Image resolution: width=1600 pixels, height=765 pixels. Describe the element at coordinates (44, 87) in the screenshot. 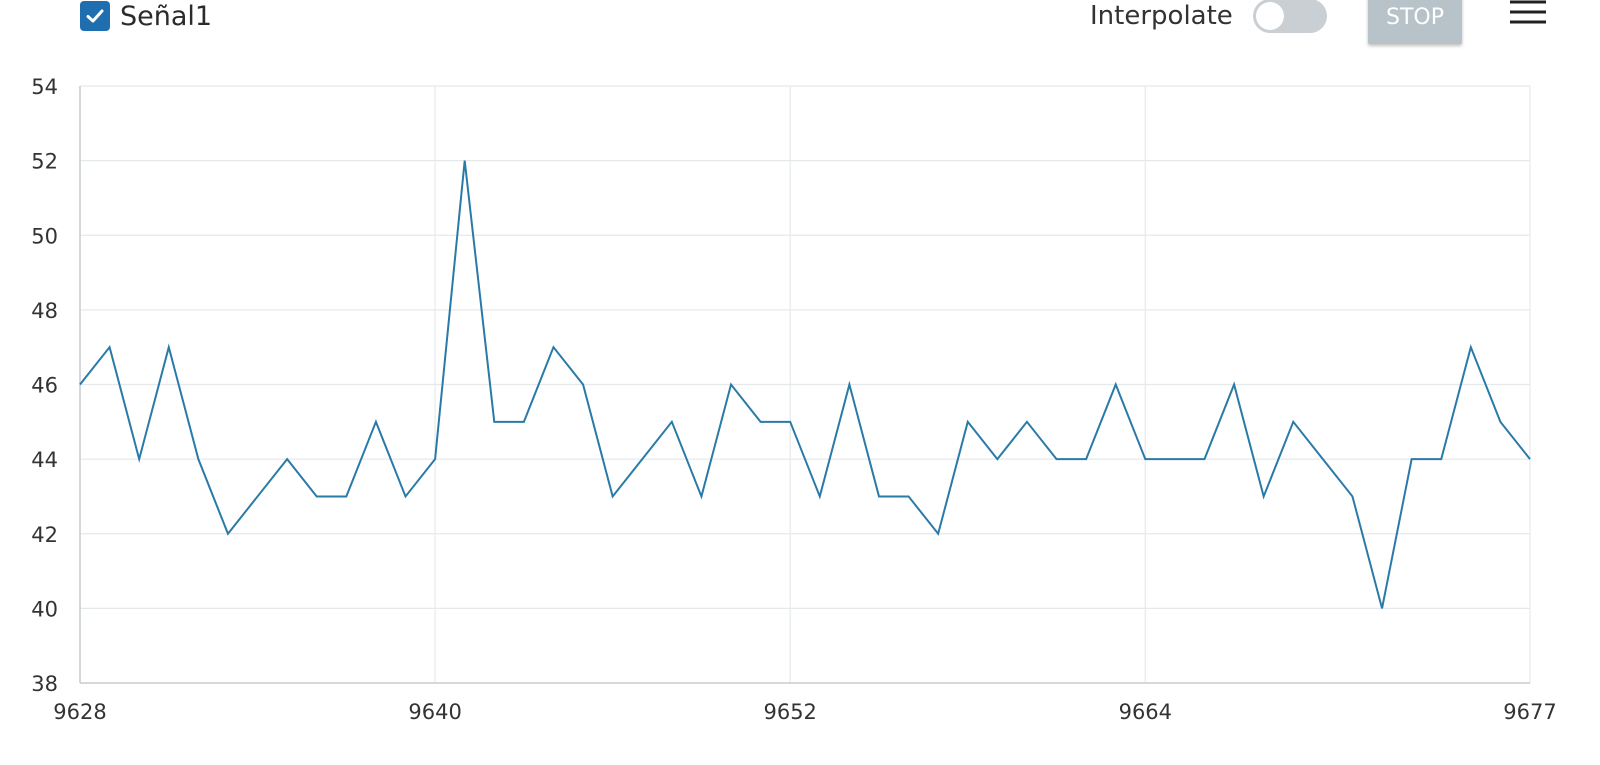

I see `y-tick-label: 54` at that location.